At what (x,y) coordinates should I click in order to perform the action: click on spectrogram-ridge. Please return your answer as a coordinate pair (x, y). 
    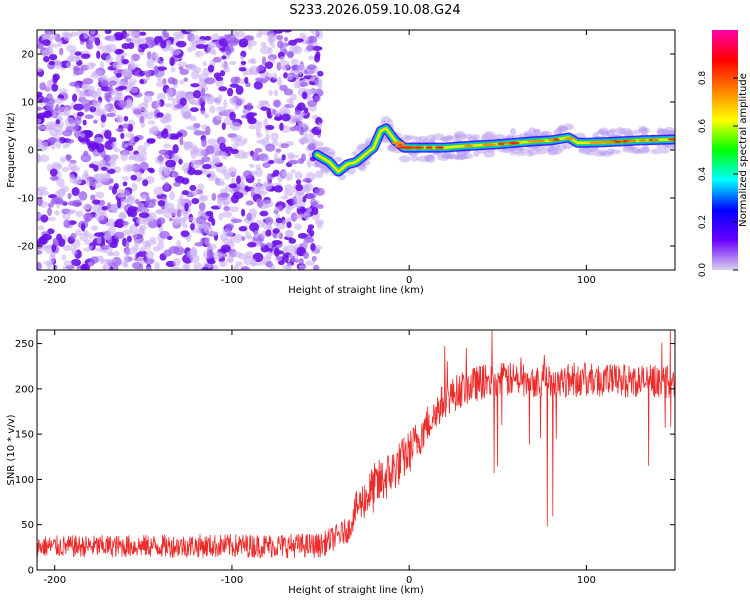
    Looking at the image, I should click on (493, 148).